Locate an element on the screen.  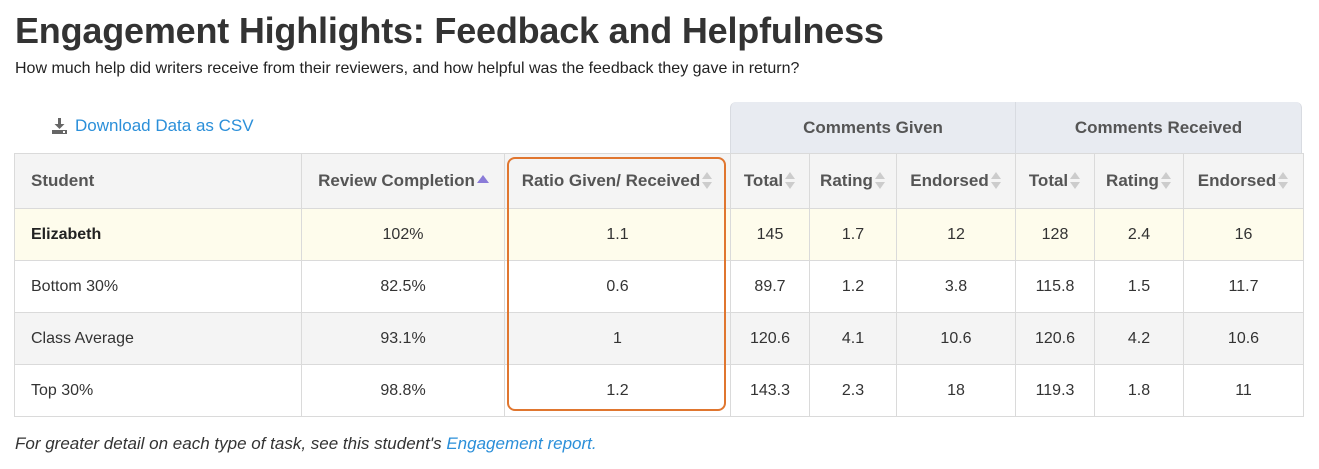
download-csv-link: Download Data as CSV is located at coordinates (153, 126).